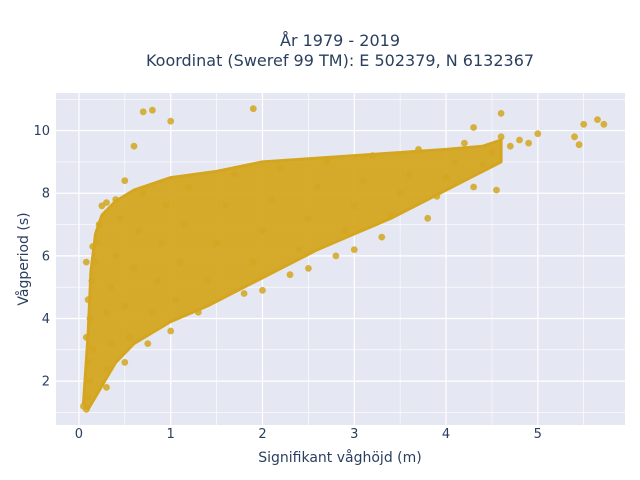 The height and width of the screenshot is (480, 640). I want to click on y-axis-title: Vågperiod (s), so click(23, 258).